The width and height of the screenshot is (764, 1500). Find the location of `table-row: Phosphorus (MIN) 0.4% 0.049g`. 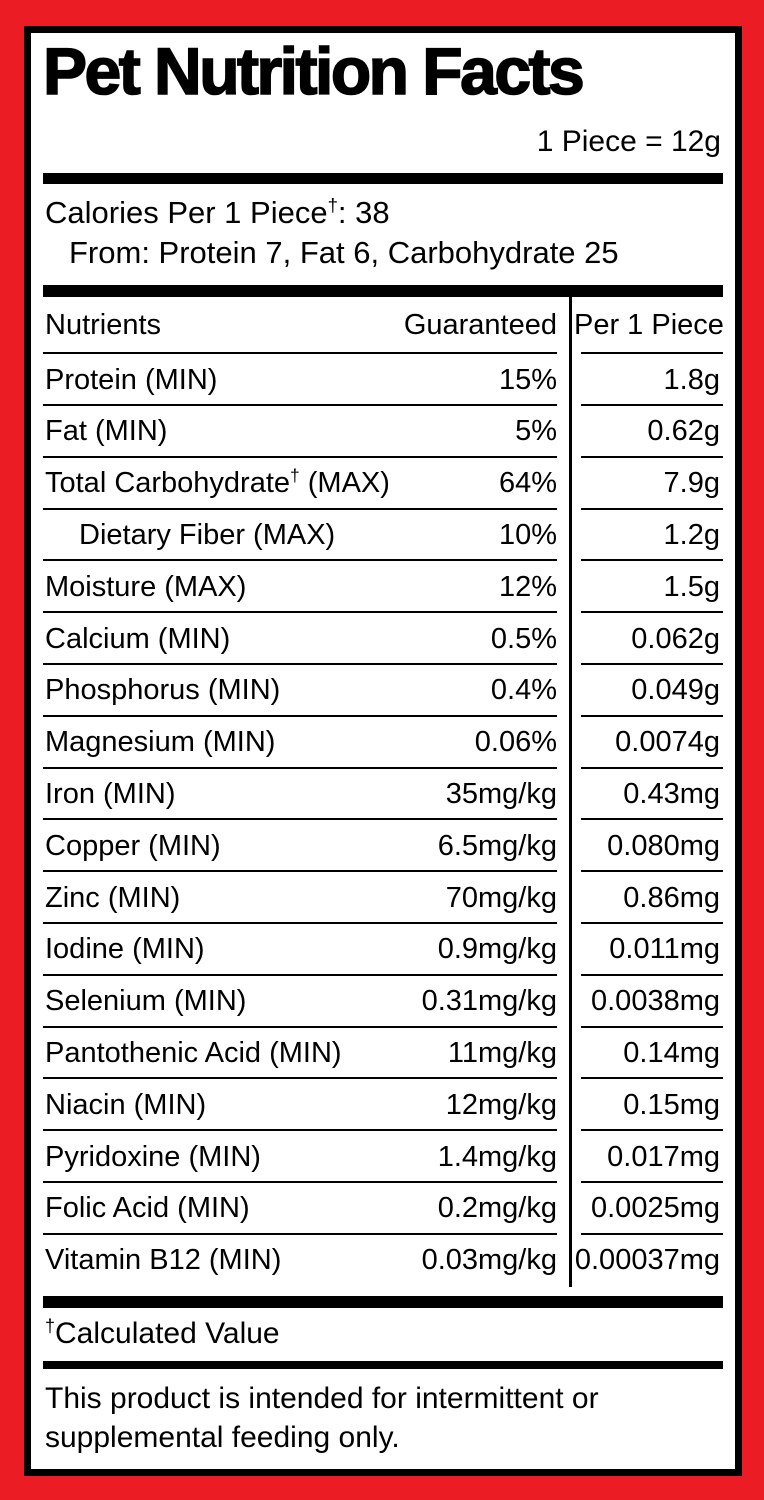

table-row: Phosphorus (MIN) 0.4% 0.049g is located at coordinates (383, 691).